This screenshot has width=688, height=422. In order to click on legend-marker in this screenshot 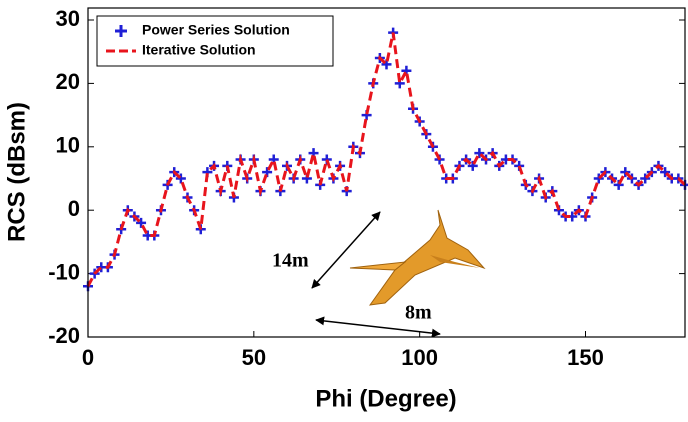, I will do `click(121, 31)`.